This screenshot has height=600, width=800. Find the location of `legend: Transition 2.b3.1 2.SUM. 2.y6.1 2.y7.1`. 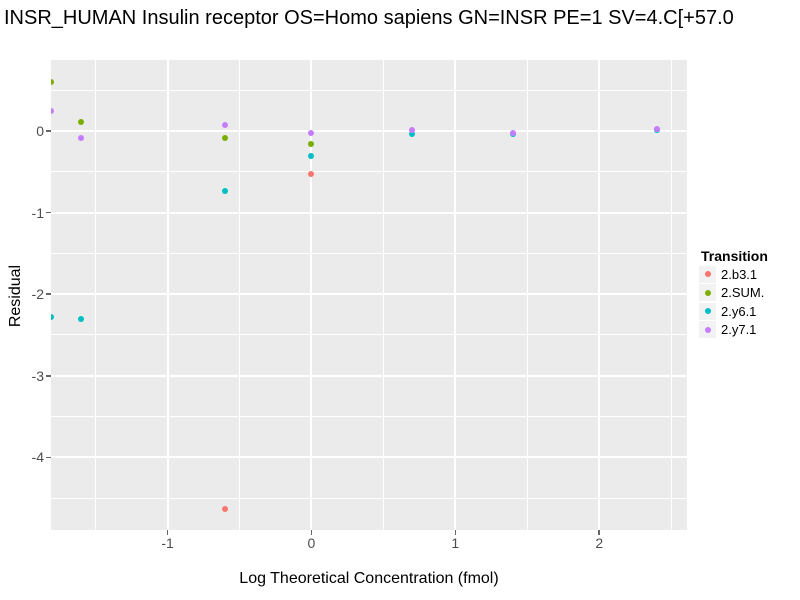

legend: Transition 2.b3.1 2.SUM. 2.y6.1 2.y7.1 is located at coordinates (733, 293).